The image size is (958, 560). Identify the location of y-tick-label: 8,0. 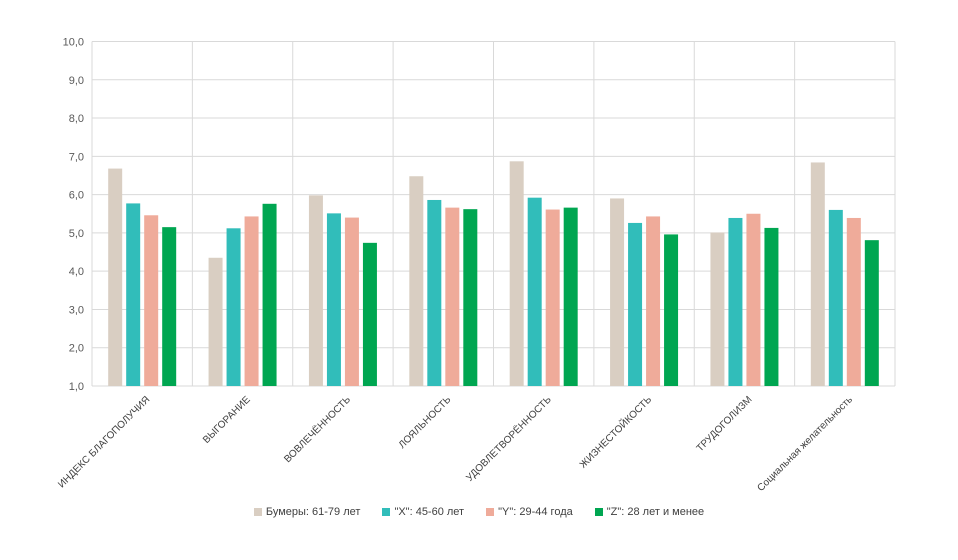
(76, 119).